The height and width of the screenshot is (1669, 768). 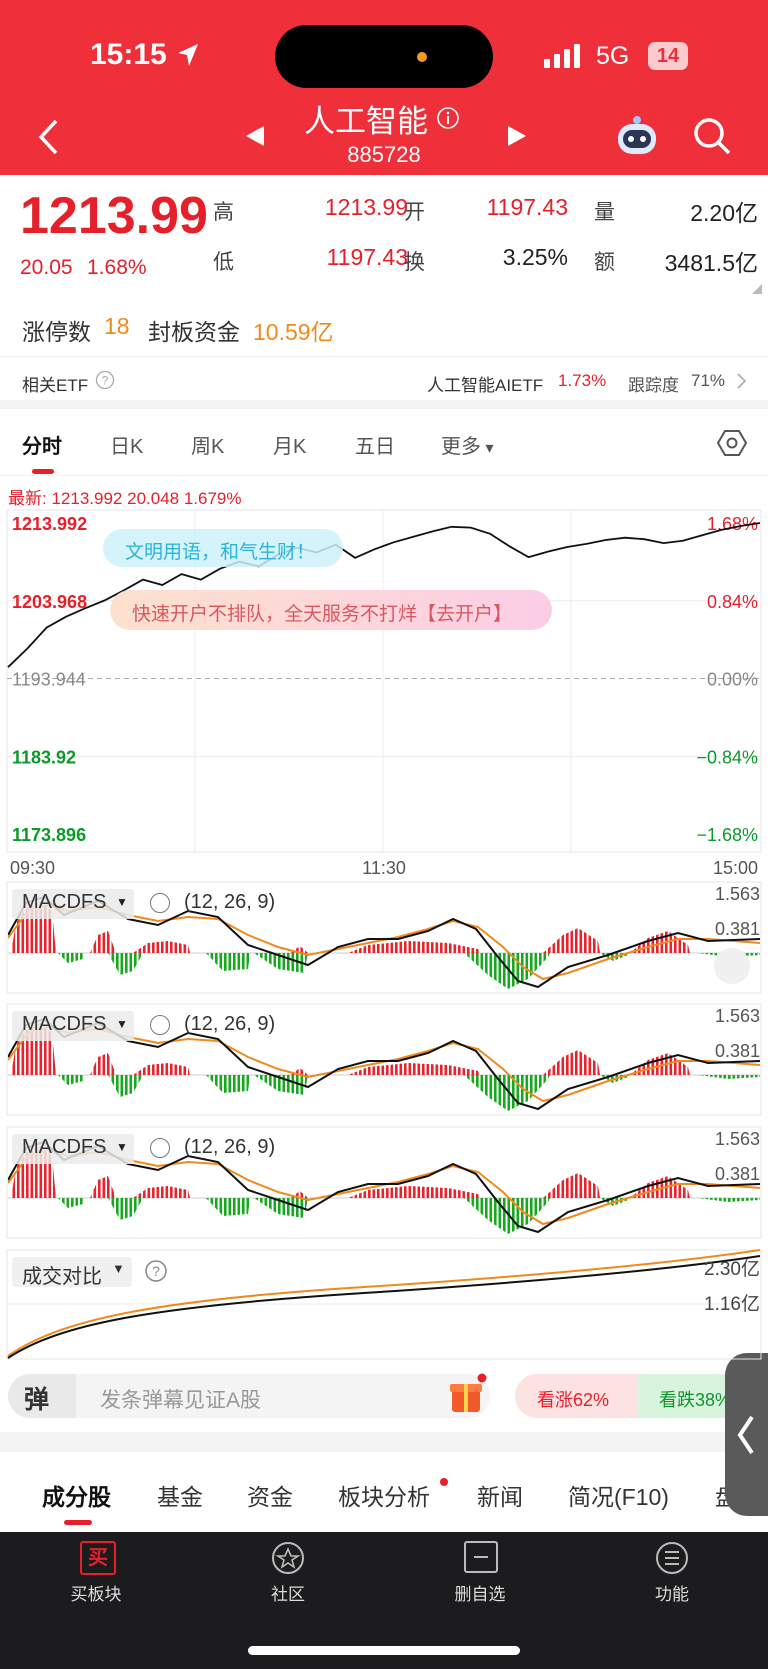 What do you see at coordinates (127, 447) in the screenshot?
I see `period-tab: 日K` at bounding box center [127, 447].